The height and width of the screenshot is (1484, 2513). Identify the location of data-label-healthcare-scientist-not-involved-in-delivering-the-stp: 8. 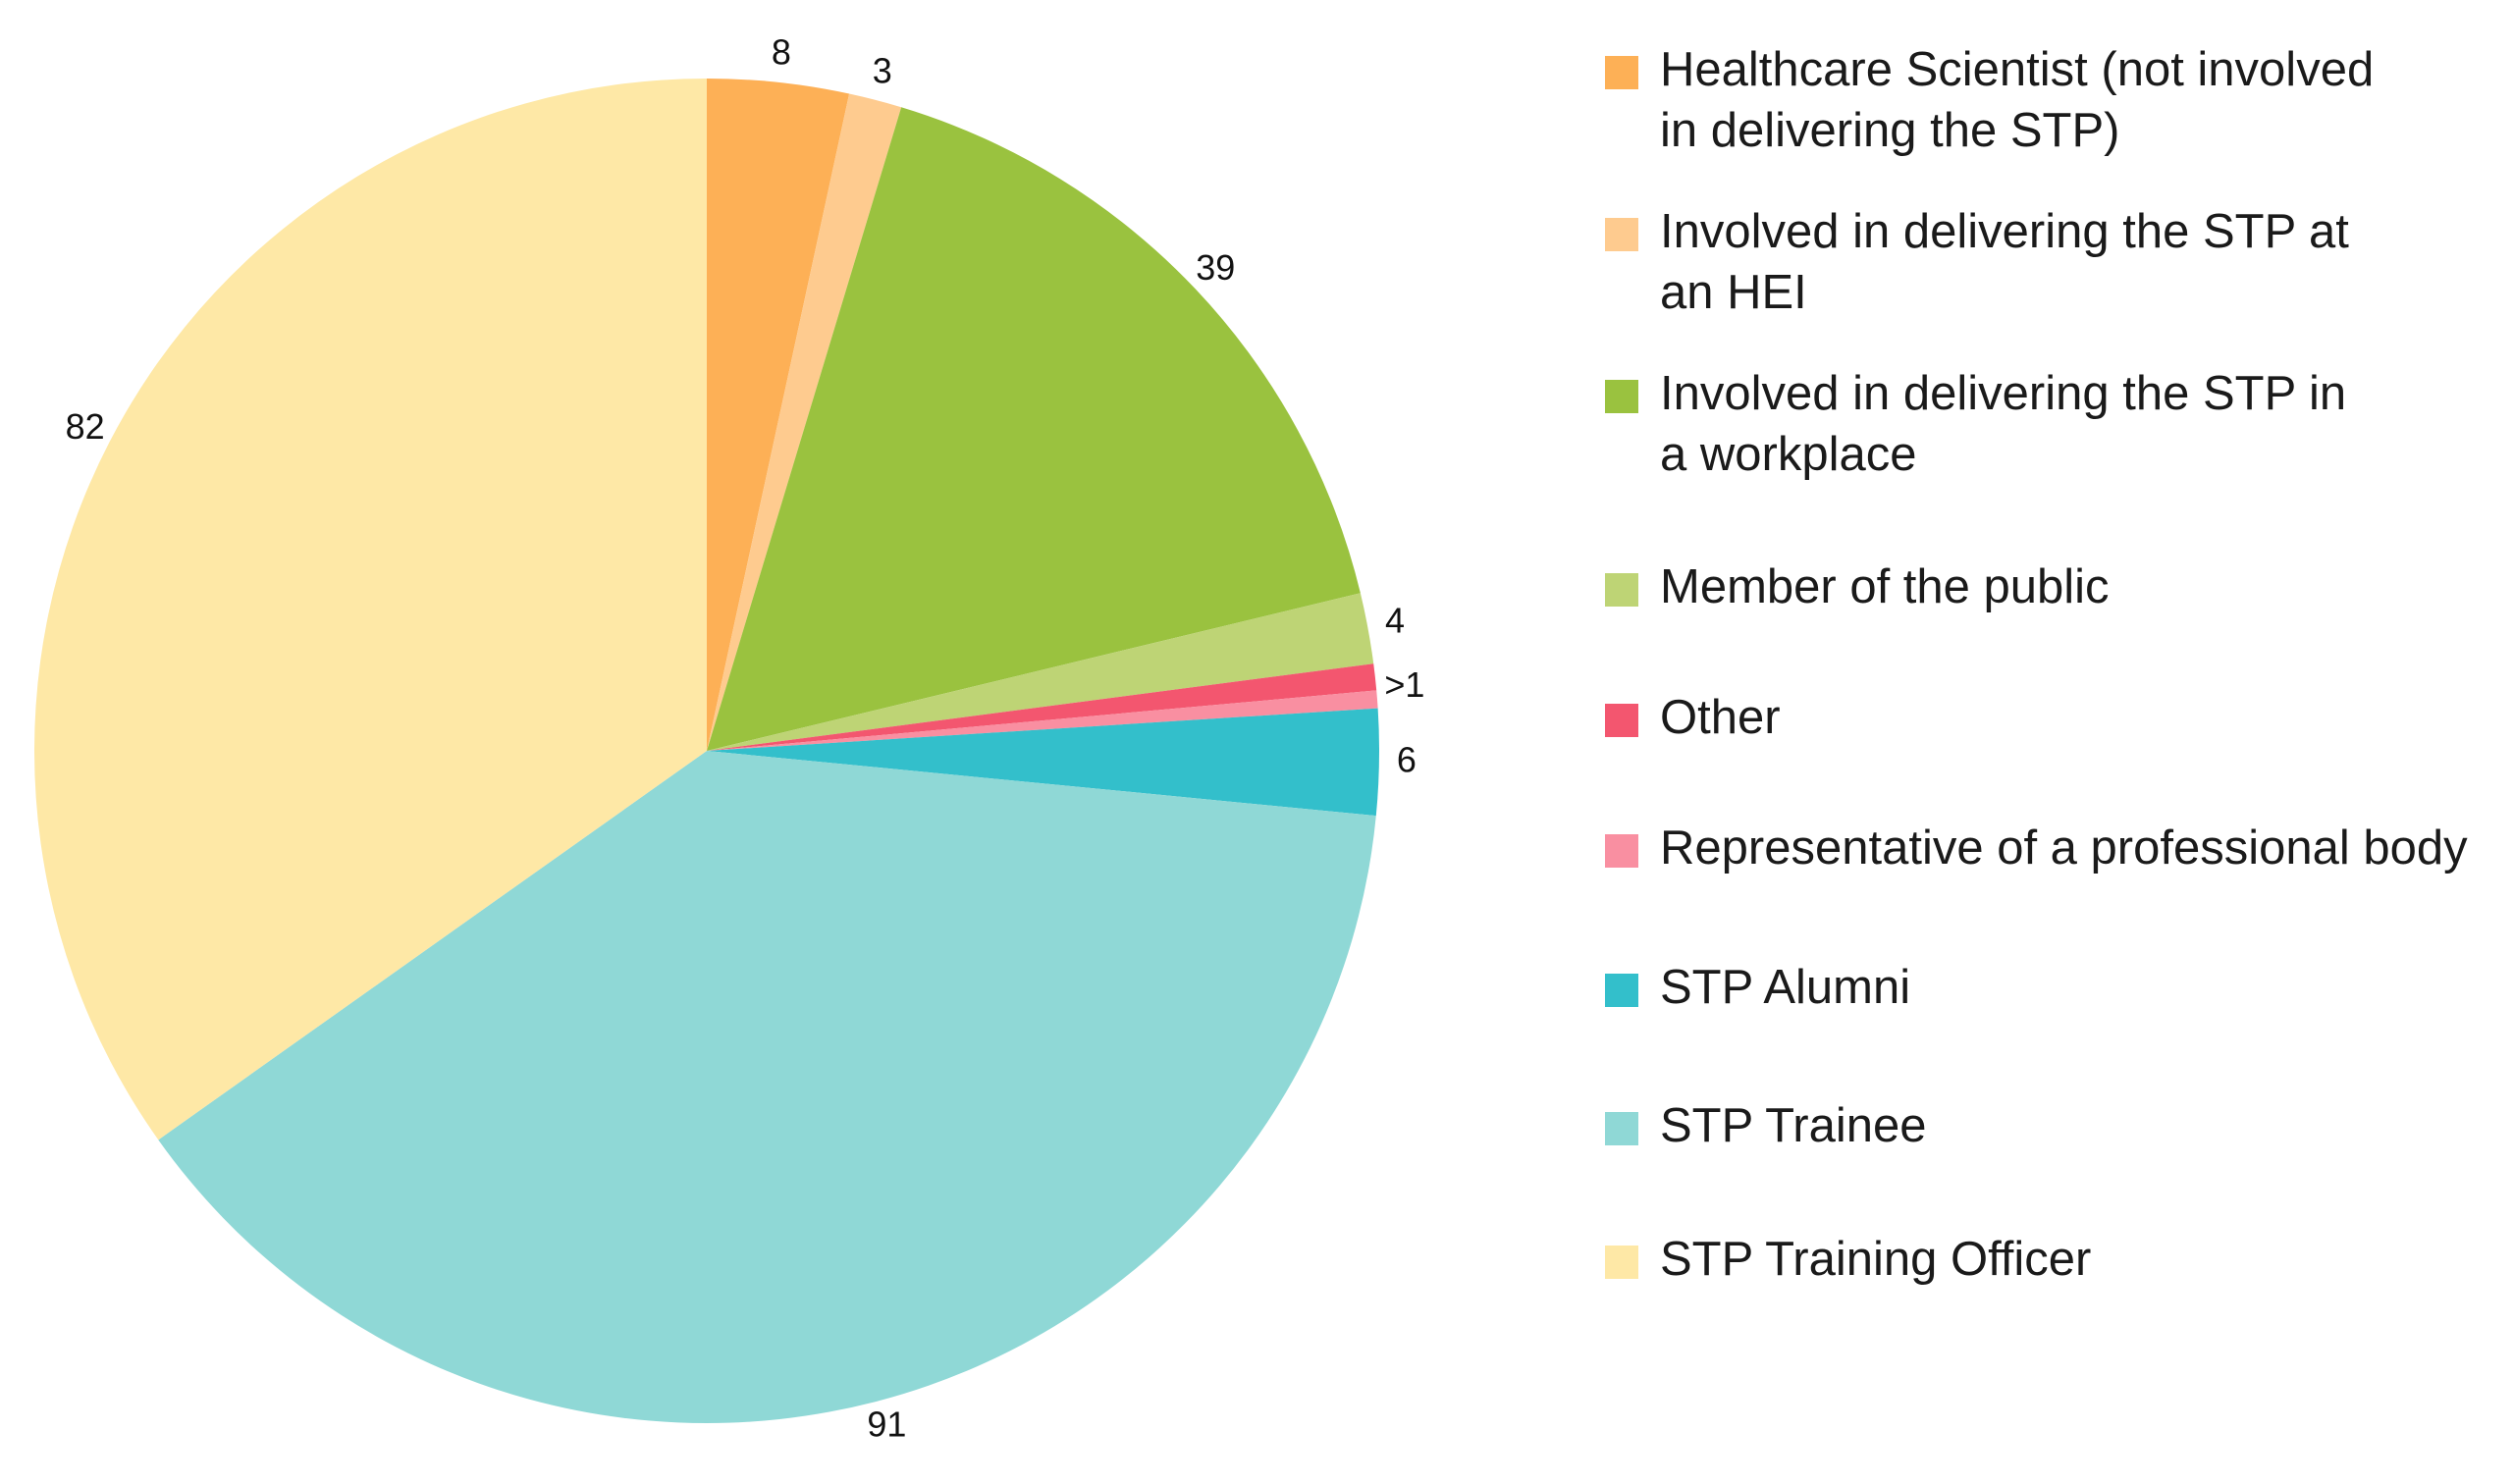
(782, 52).